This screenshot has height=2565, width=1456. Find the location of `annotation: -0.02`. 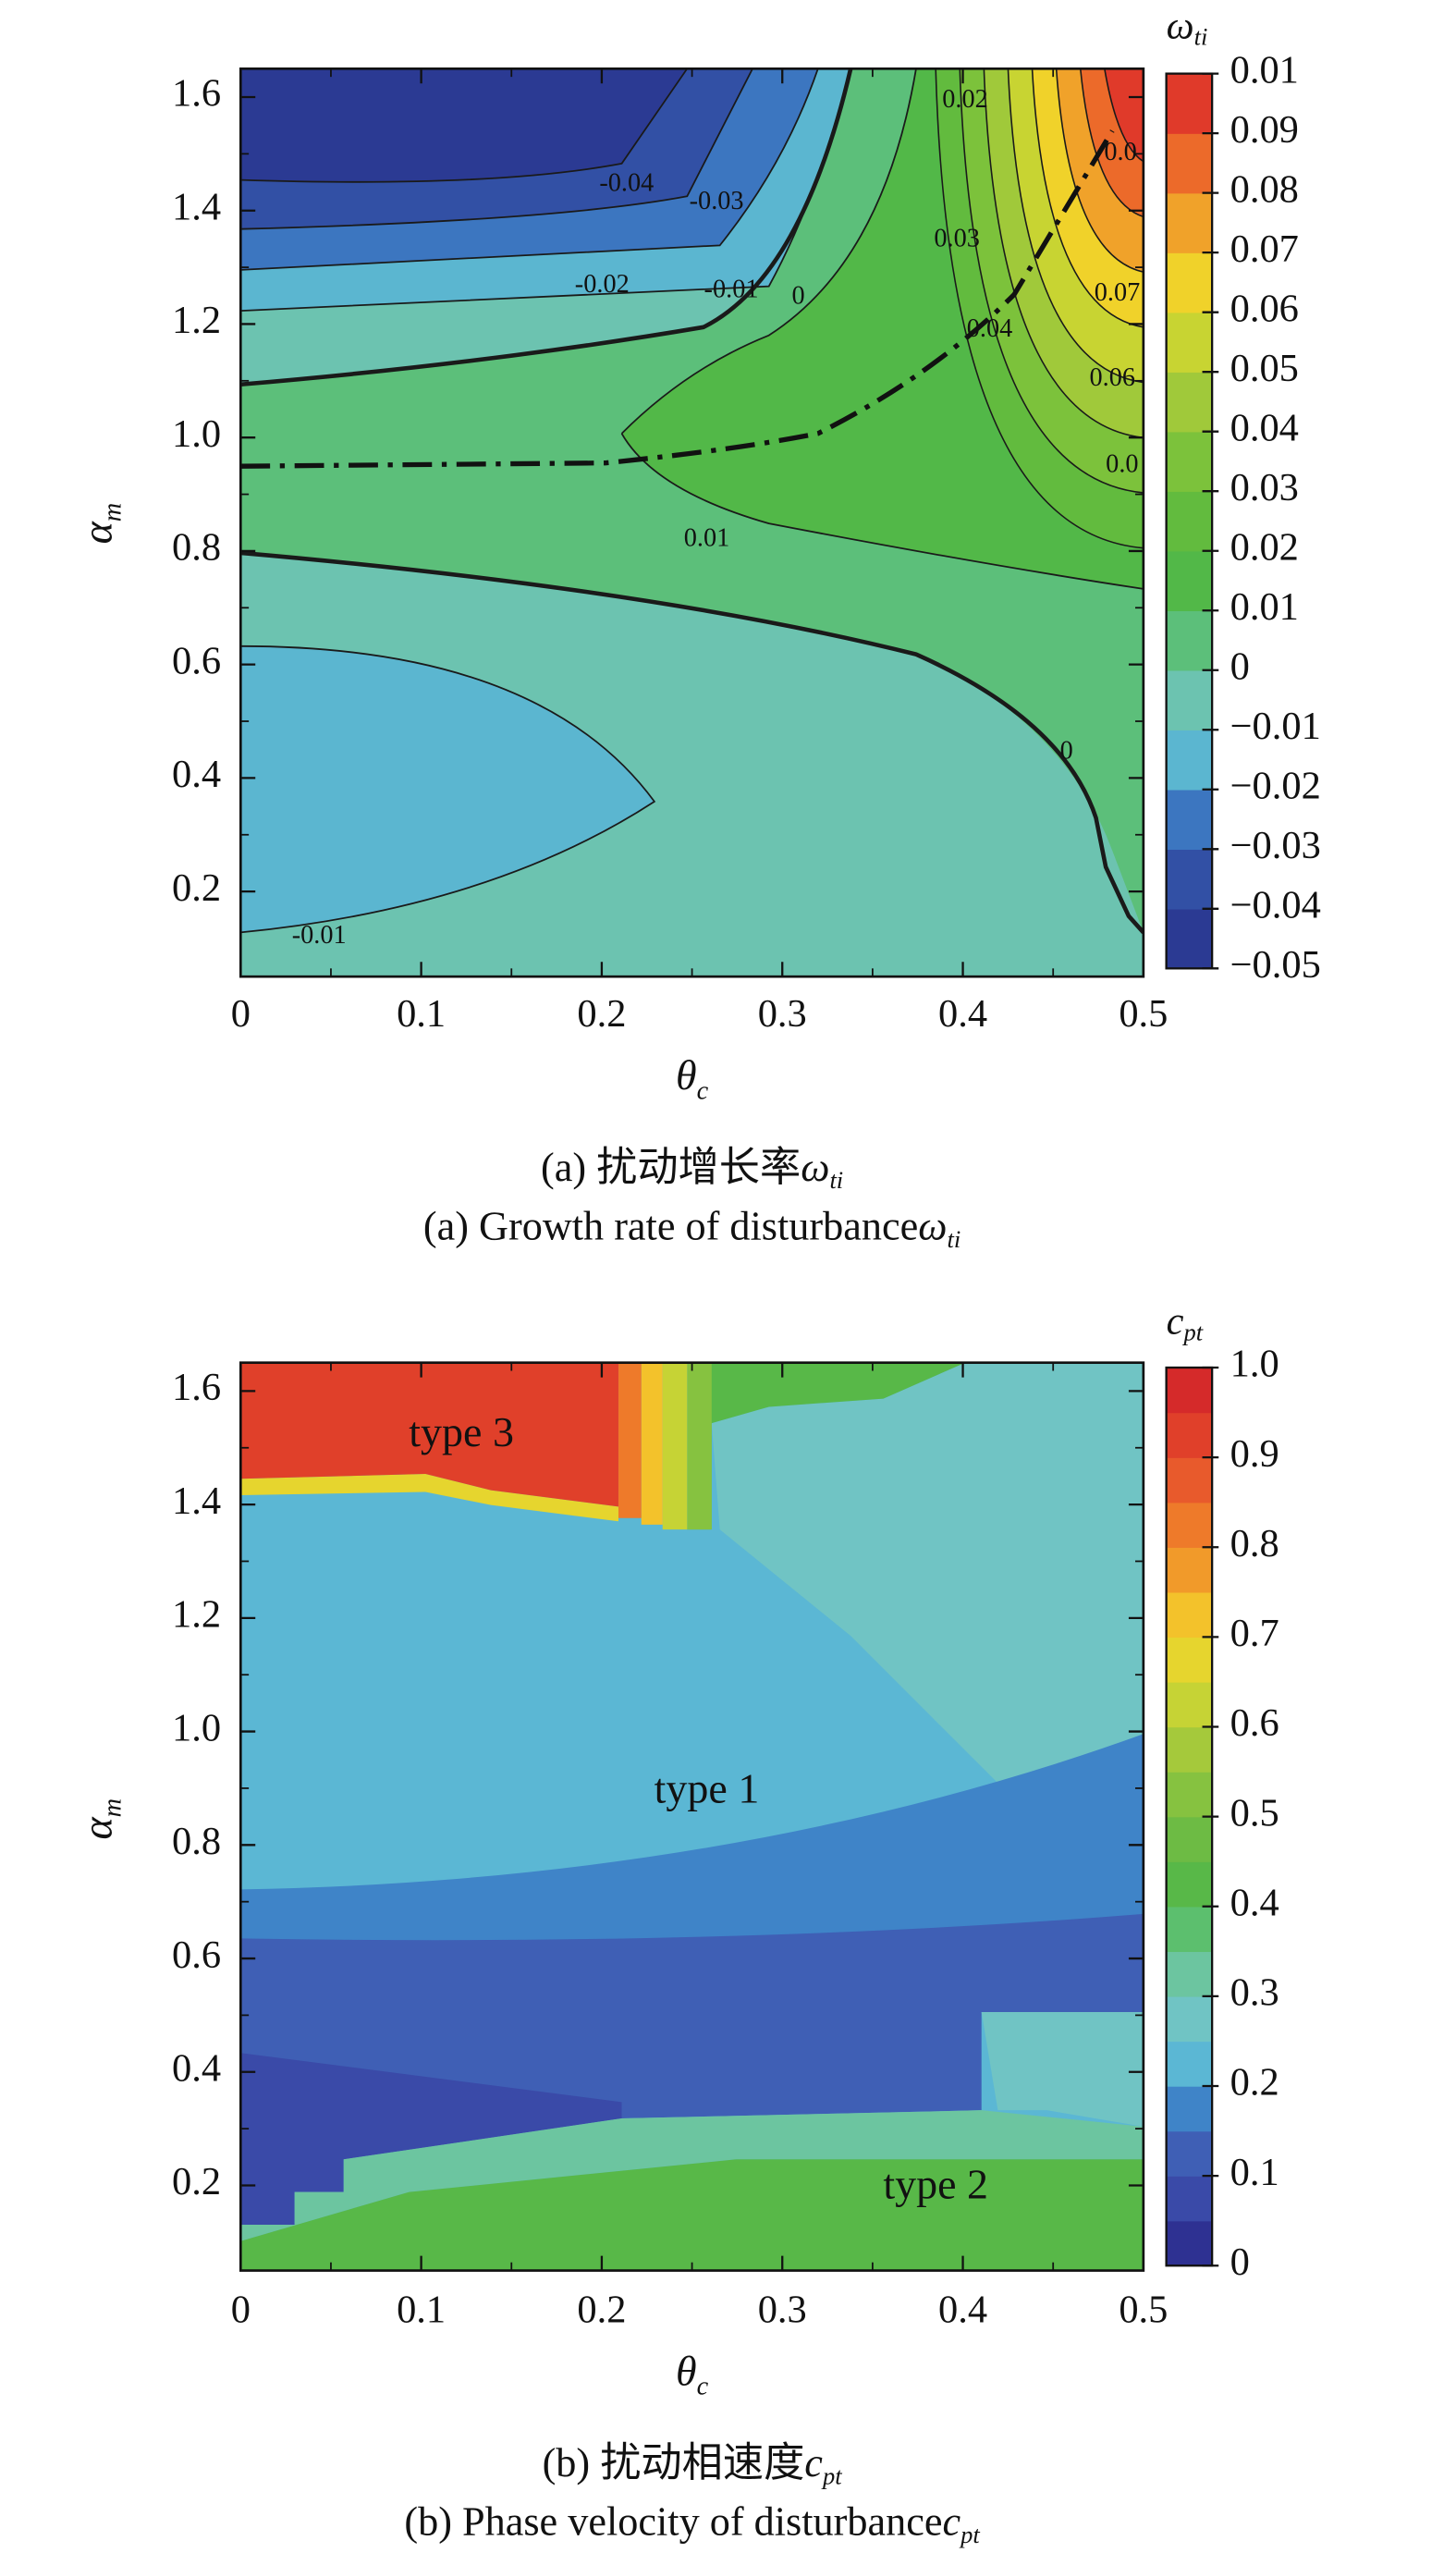

annotation: -0.02 is located at coordinates (602, 284).